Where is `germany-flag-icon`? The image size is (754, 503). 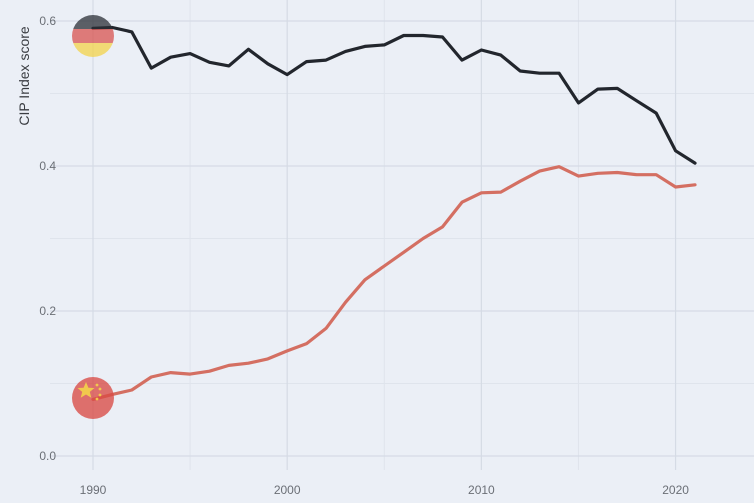
germany-flag-icon is located at coordinates (93, 36).